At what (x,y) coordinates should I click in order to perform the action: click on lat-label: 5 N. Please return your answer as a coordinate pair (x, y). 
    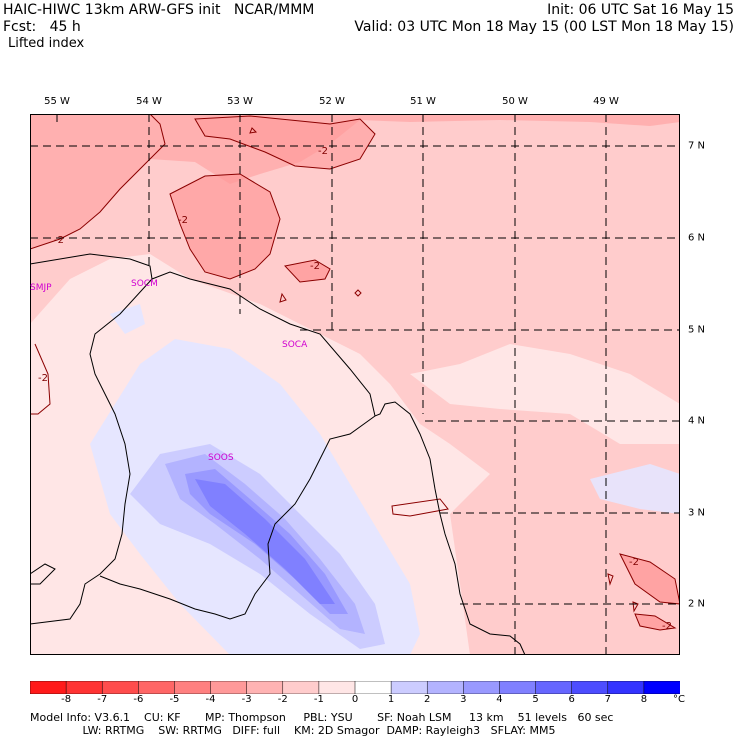
    Looking at the image, I should click on (697, 330).